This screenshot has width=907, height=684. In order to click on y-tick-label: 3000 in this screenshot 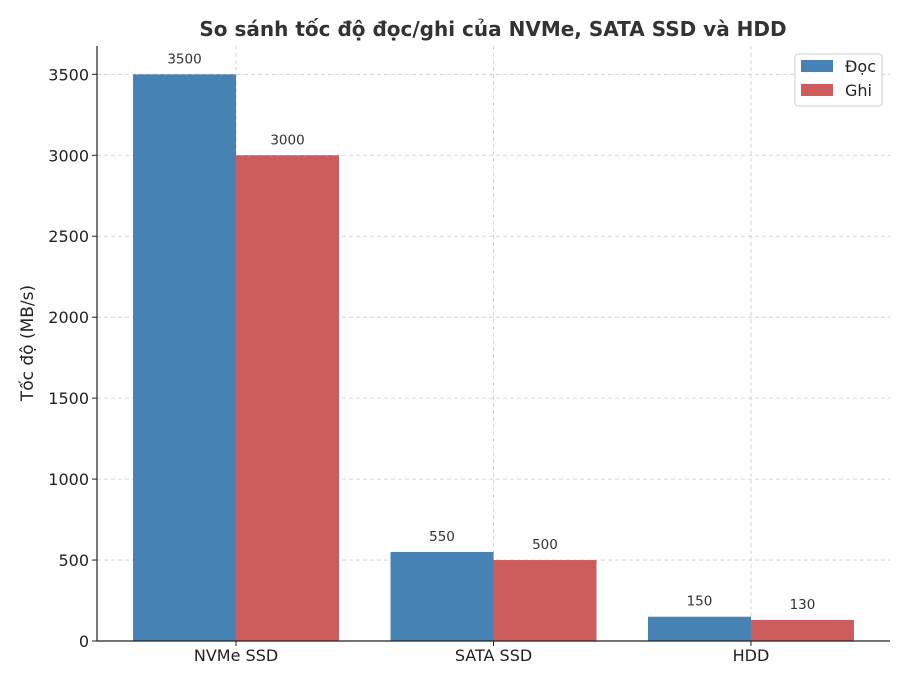, I will do `click(68, 155)`.